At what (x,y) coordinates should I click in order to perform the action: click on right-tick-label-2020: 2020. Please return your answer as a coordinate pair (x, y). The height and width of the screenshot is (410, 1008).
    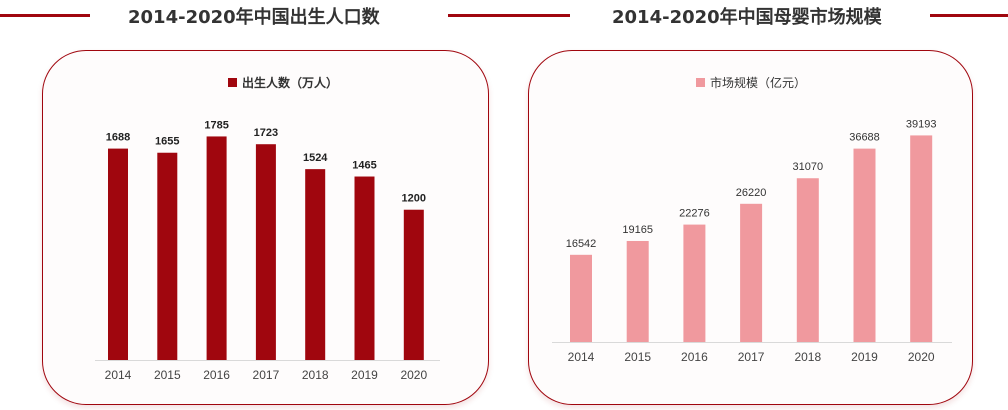
    Looking at the image, I should click on (921, 357).